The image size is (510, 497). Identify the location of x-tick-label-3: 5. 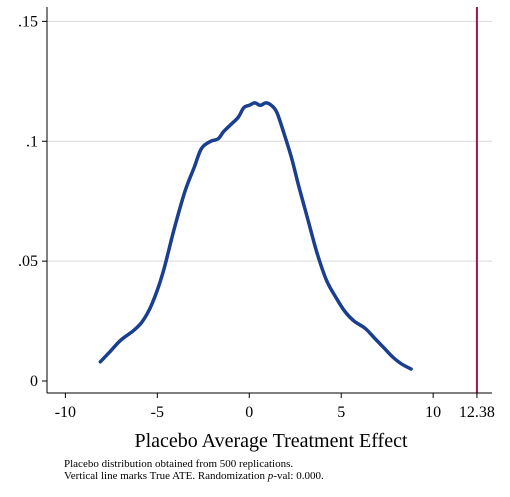
(341, 412).